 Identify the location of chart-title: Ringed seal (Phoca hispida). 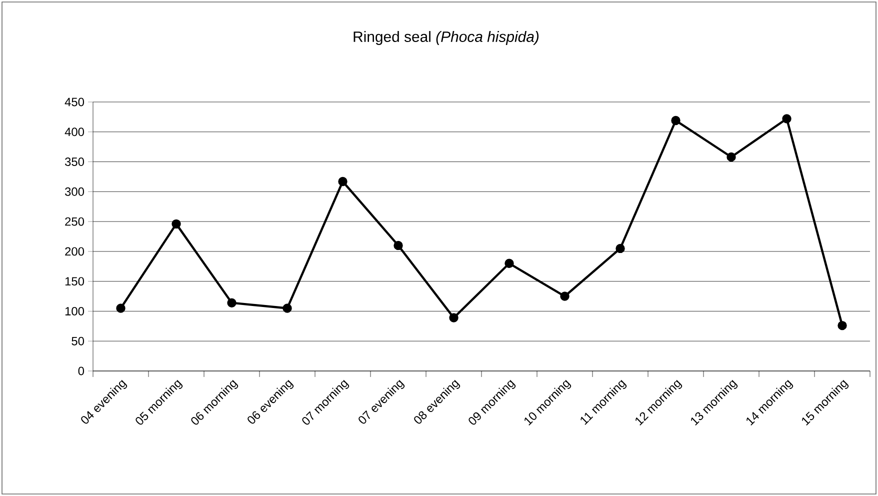
(446, 38).